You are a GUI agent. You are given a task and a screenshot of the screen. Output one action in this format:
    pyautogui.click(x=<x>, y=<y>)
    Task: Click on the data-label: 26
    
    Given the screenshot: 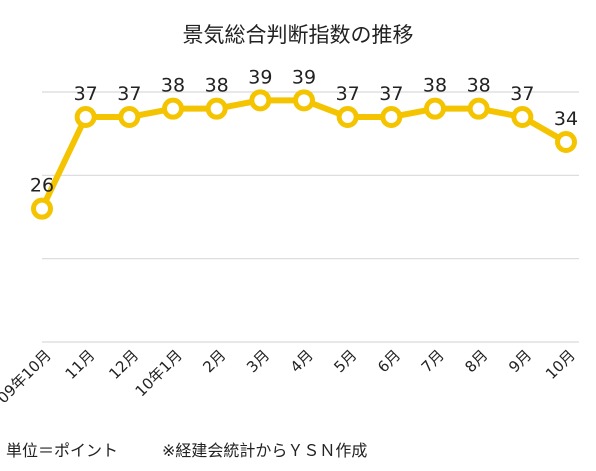 What is the action you would take?
    pyautogui.click(x=42, y=186)
    